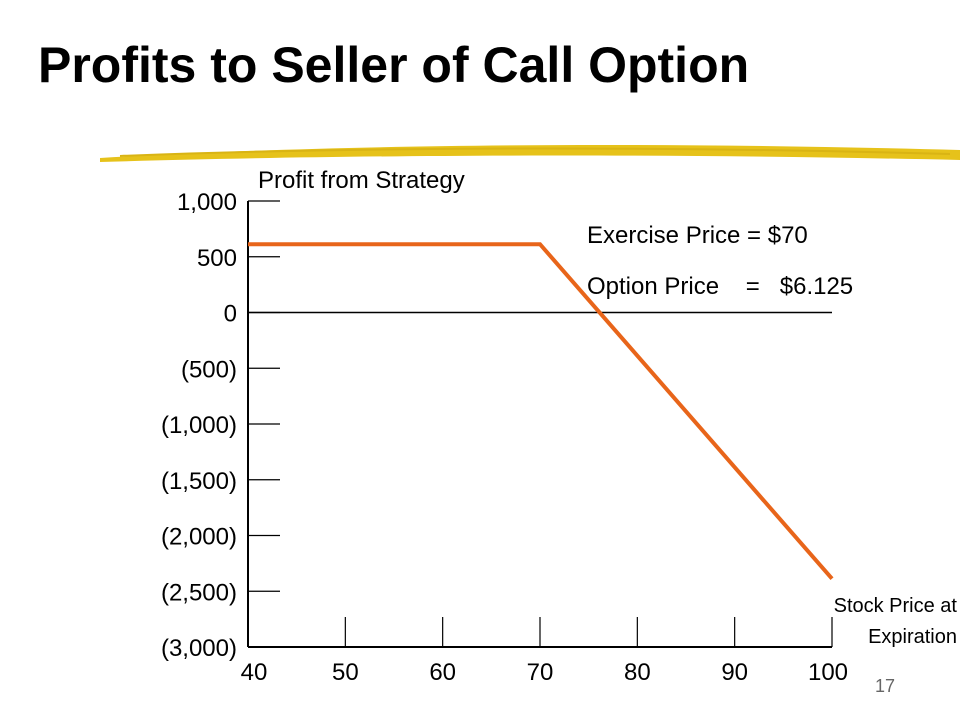  I want to click on x-tick-label: 60, so click(442, 672).